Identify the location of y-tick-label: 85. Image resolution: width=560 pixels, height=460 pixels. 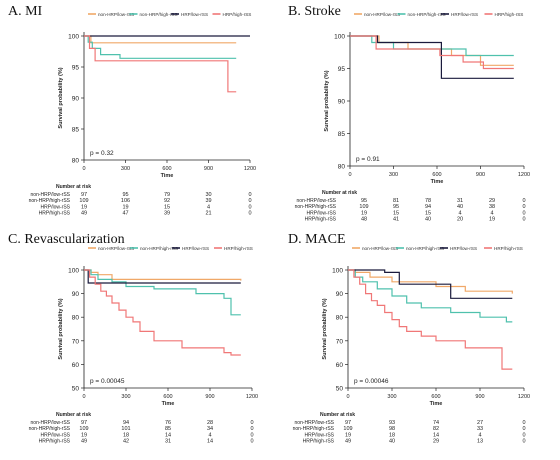
(342, 134).